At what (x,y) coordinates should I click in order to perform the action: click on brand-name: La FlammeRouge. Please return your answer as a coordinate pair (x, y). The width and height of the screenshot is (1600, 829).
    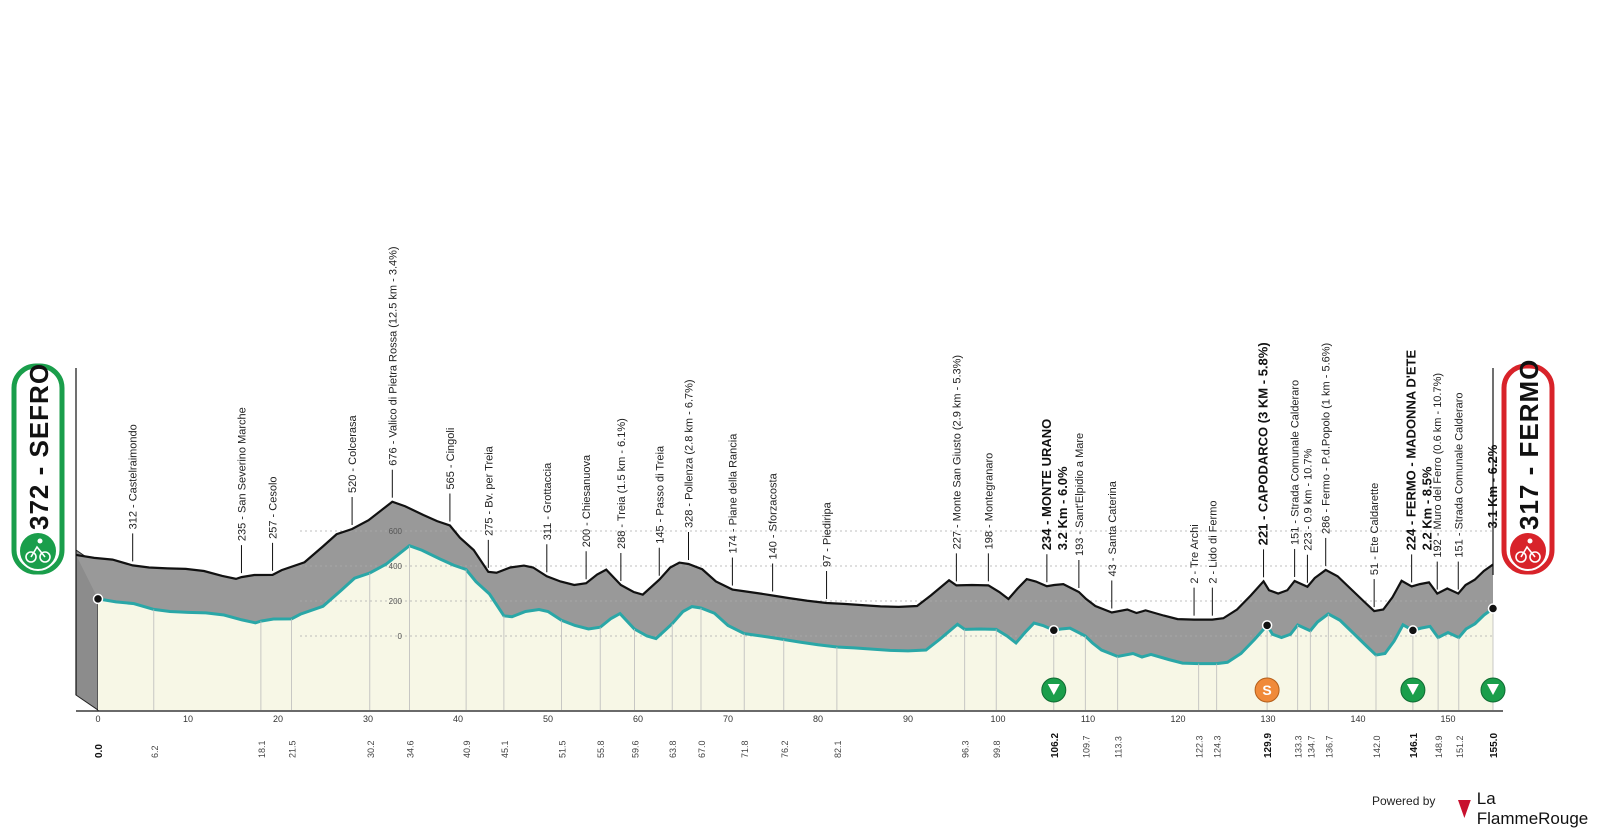
    Looking at the image, I should click on (1532, 808).